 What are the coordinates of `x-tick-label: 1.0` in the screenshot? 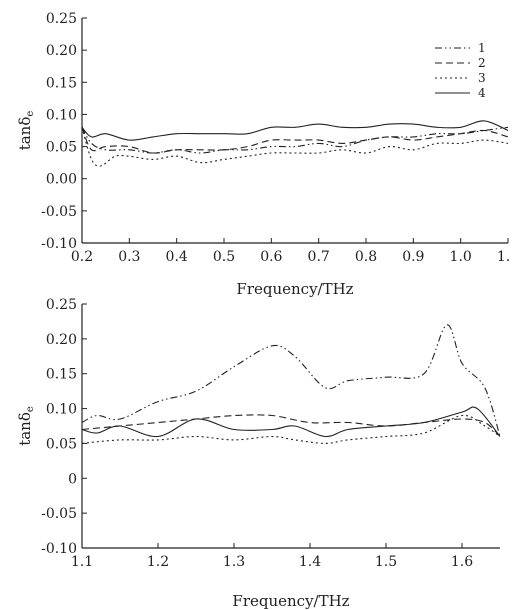 It's located at (461, 257).